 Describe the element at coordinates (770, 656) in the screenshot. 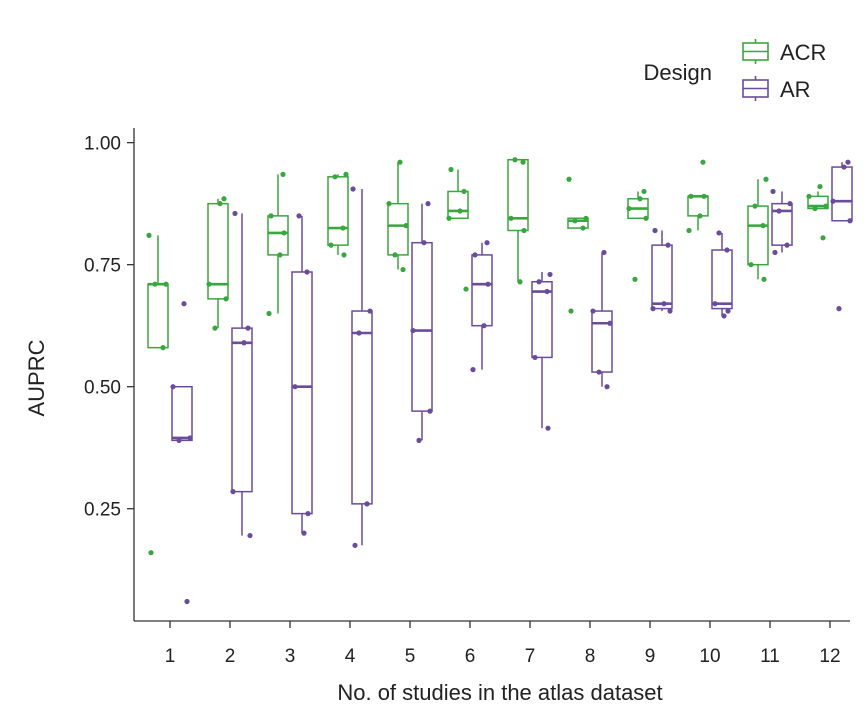

I see `x-tick-label: 11` at that location.